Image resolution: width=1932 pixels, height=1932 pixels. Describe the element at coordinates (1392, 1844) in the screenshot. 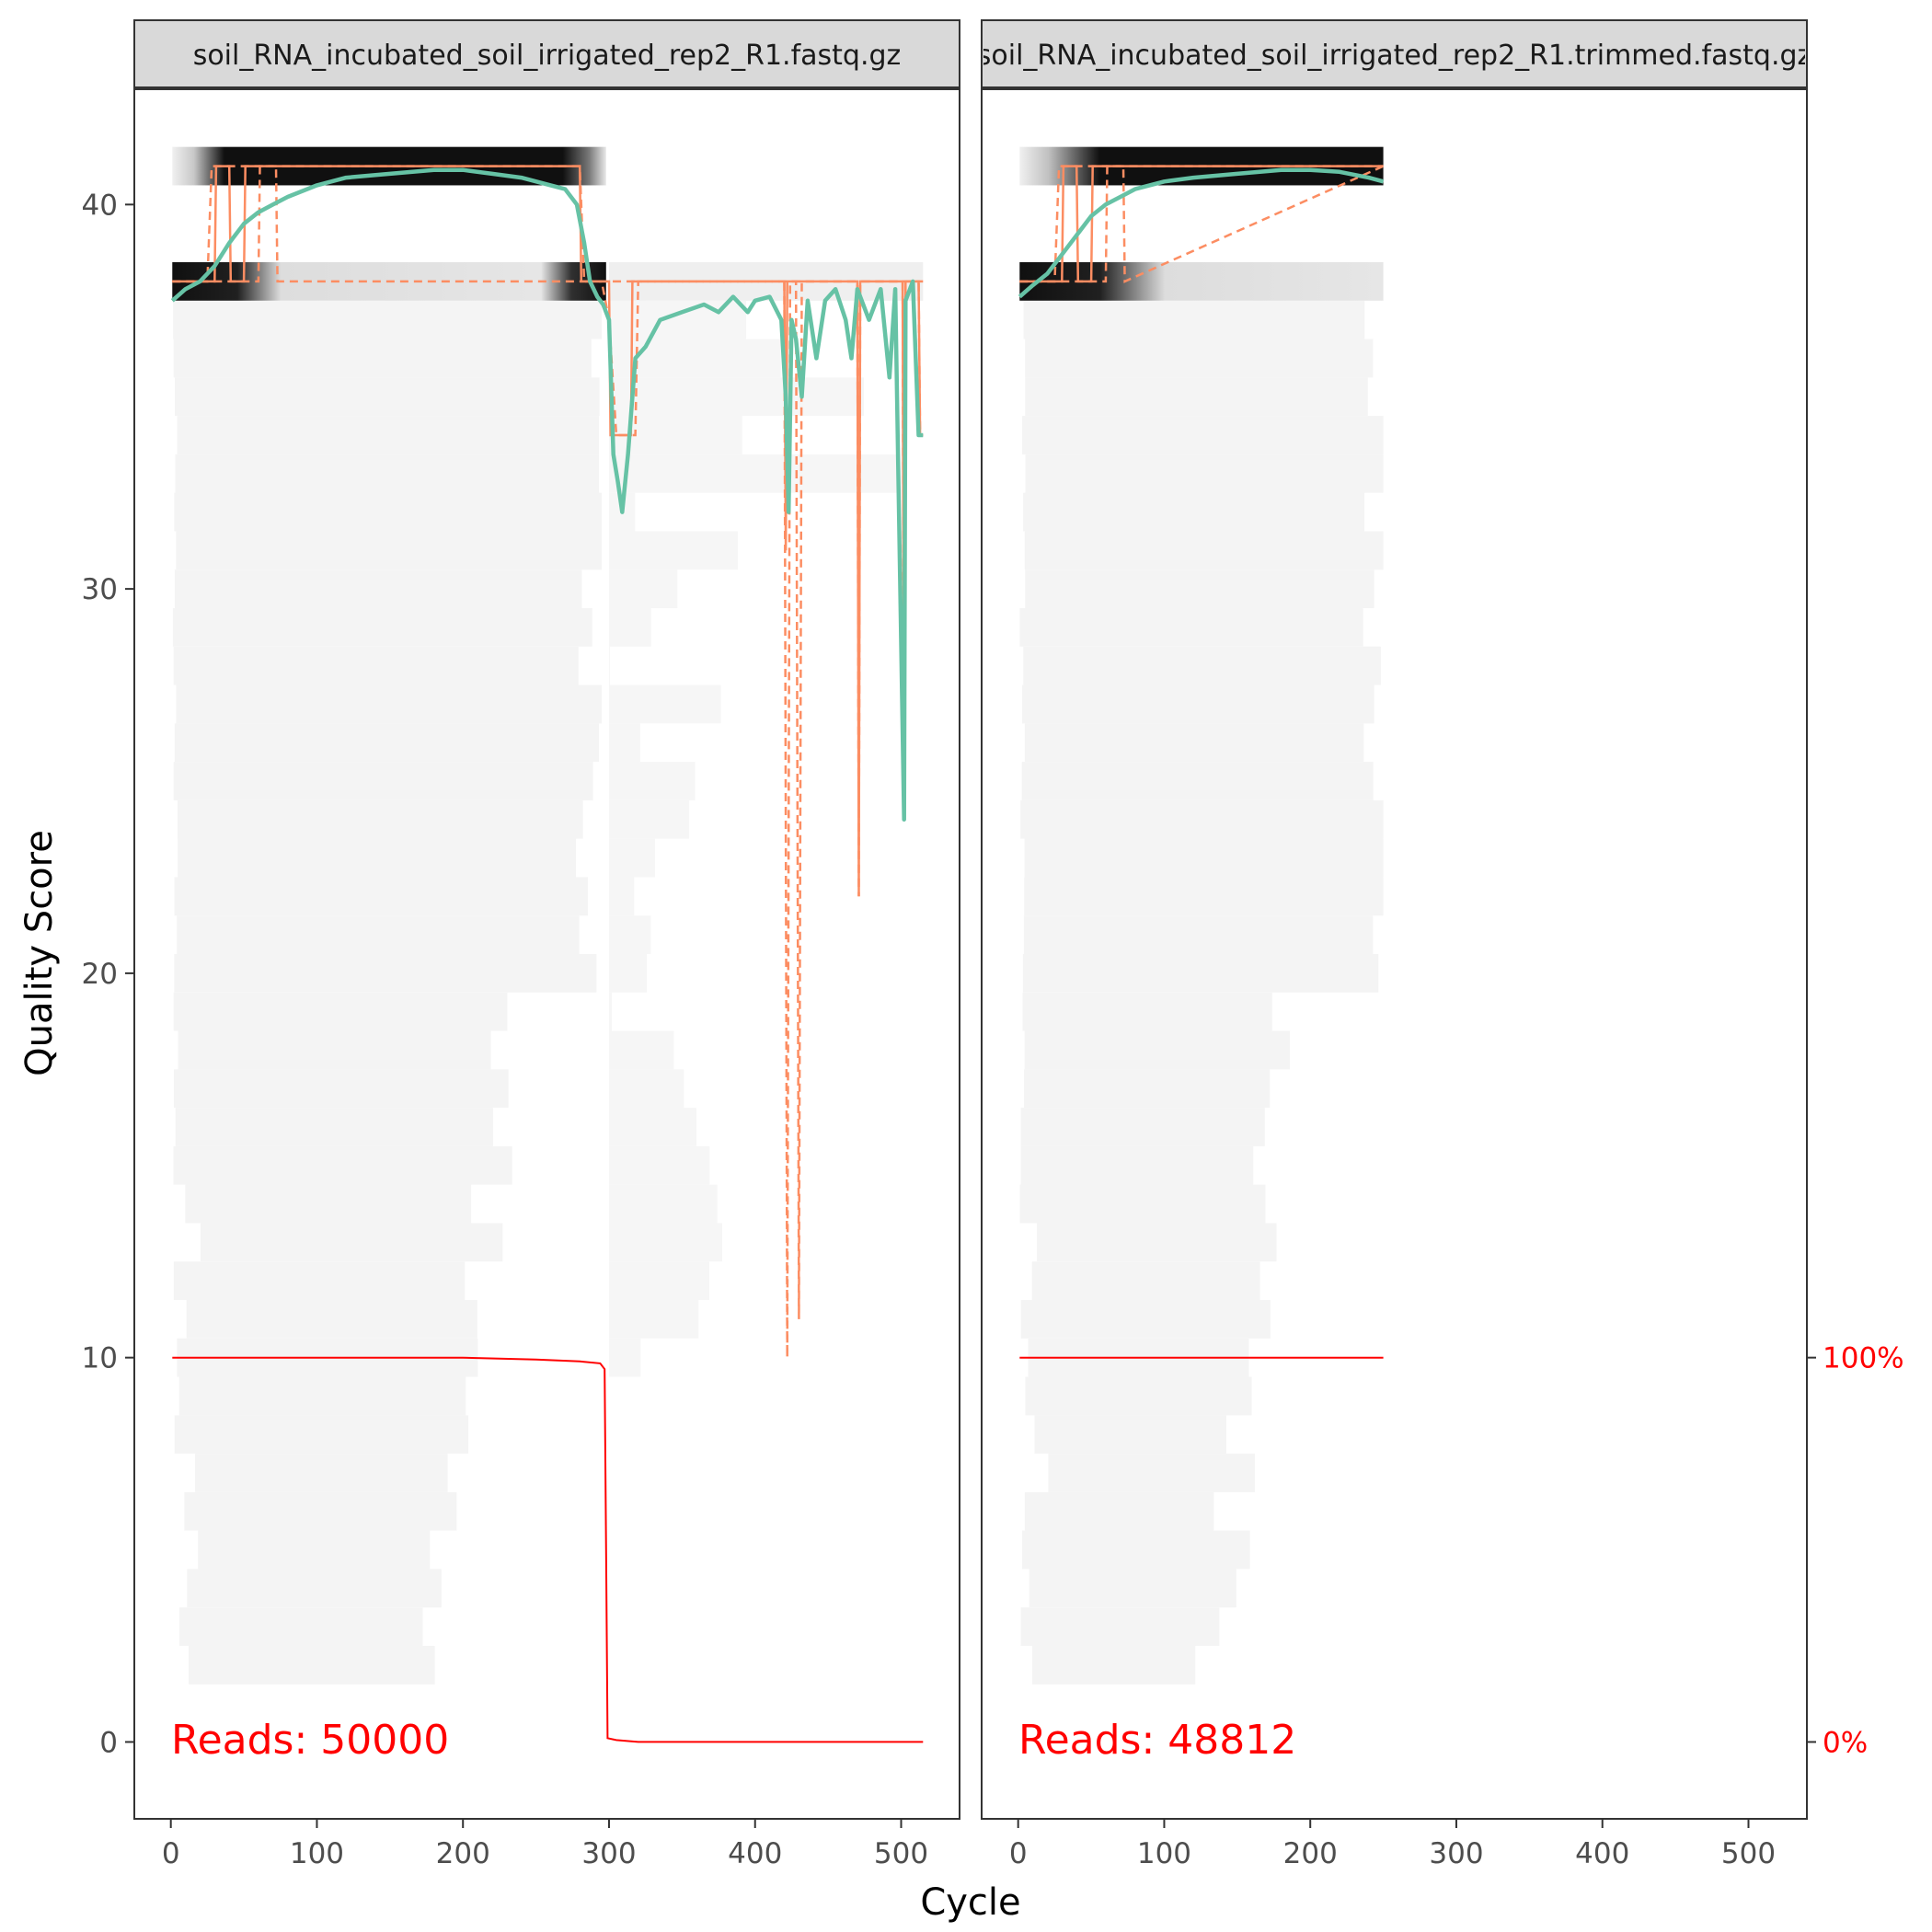

I see `panel-trimmed-x-axis: 0 100 200 300 400 500` at that location.